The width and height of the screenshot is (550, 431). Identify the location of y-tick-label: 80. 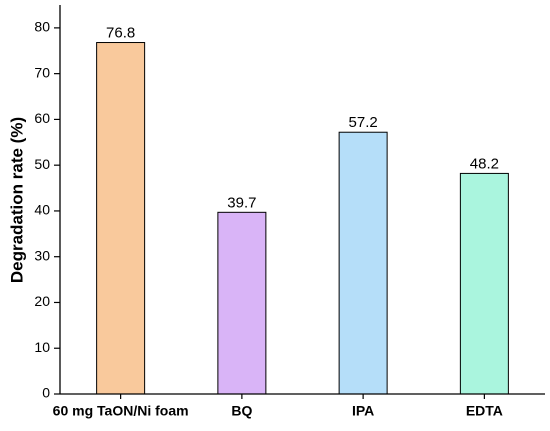
(42, 27).